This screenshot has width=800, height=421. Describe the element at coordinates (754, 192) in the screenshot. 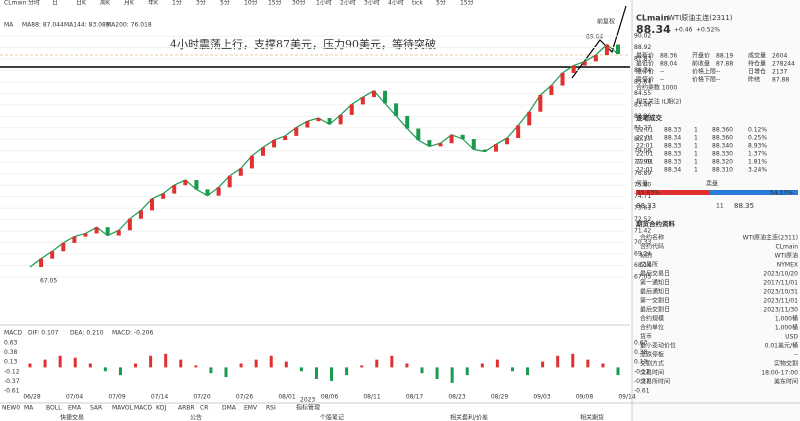

I see `bar-sell` at that location.